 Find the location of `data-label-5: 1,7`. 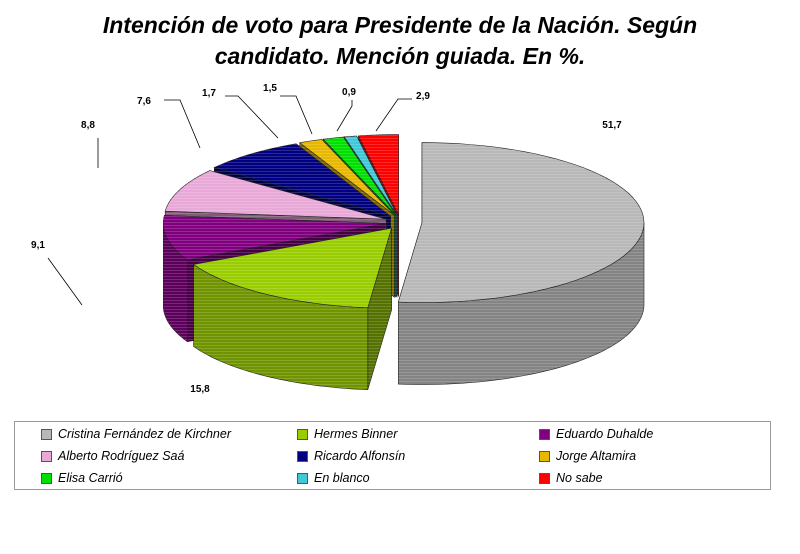

data-label-5: 1,7 is located at coordinates (209, 93).